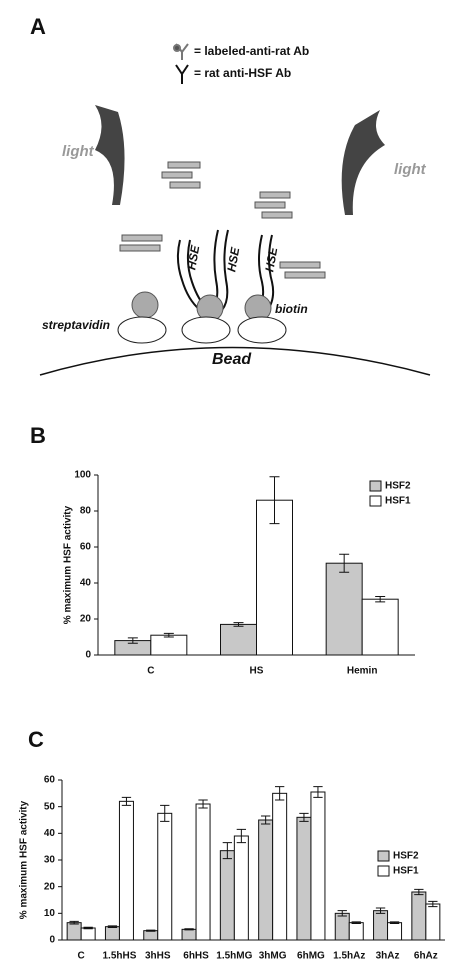  What do you see at coordinates (36, 739) in the screenshot?
I see `panel-label: C` at bounding box center [36, 739].